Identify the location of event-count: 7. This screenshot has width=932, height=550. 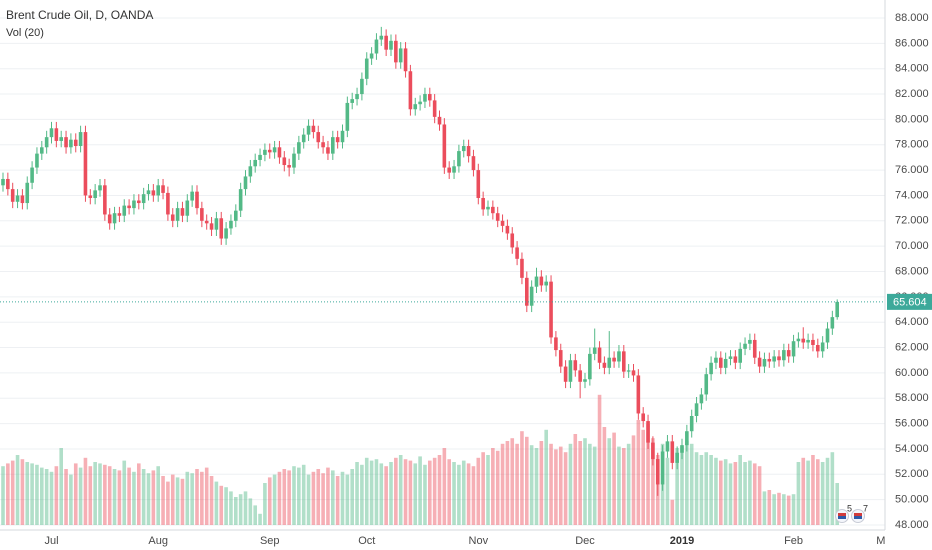
(865, 508).